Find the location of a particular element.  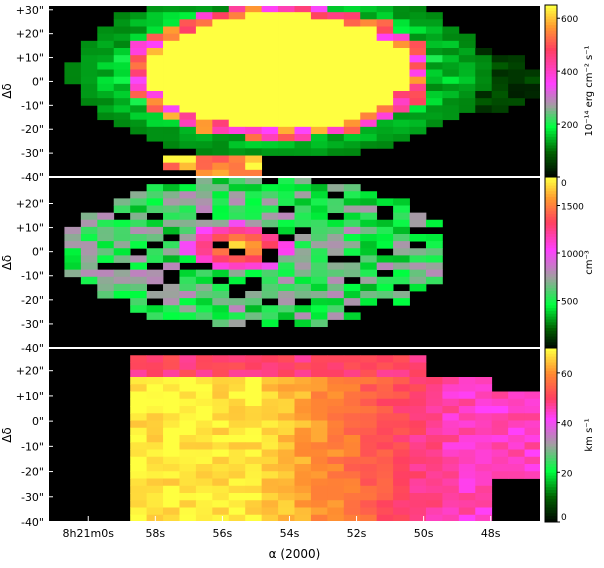

y-tick-label: +10" is located at coordinates (30, 228).